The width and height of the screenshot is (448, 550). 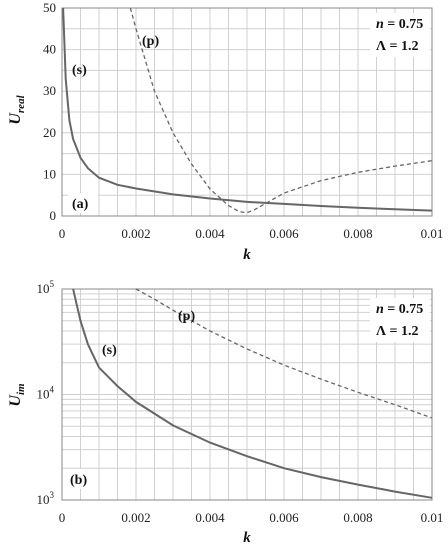 I want to click on y-axis-label: Uim, so click(x=17, y=395).